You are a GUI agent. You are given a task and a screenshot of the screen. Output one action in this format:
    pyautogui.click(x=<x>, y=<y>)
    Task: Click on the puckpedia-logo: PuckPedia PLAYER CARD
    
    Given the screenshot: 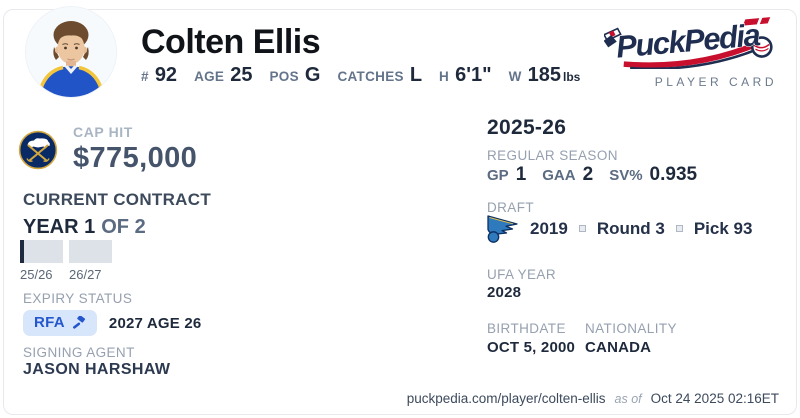 What is the action you would take?
    pyautogui.click(x=692, y=50)
    